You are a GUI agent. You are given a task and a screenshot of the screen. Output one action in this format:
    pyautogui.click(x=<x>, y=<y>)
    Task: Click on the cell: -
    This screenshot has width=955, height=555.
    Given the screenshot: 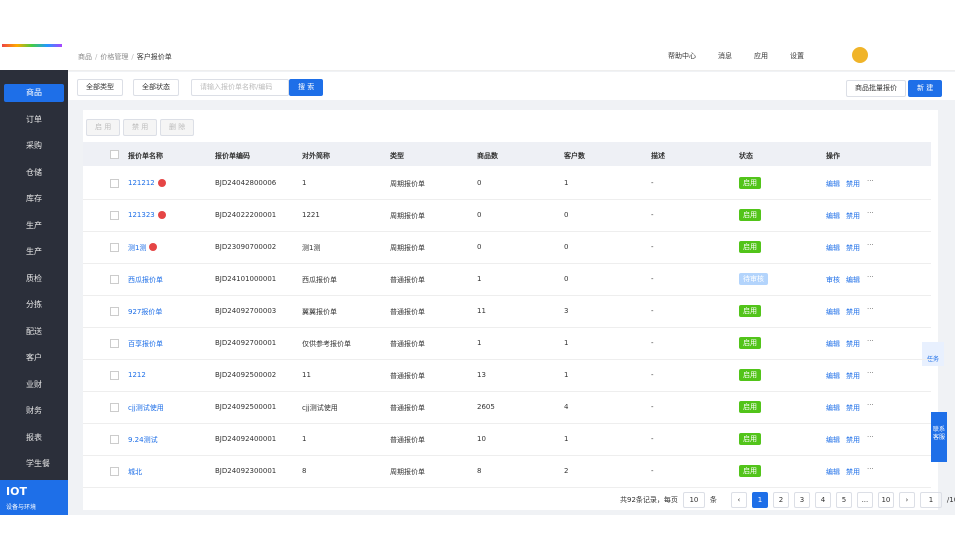 What is the action you would take?
    pyautogui.click(x=652, y=279)
    